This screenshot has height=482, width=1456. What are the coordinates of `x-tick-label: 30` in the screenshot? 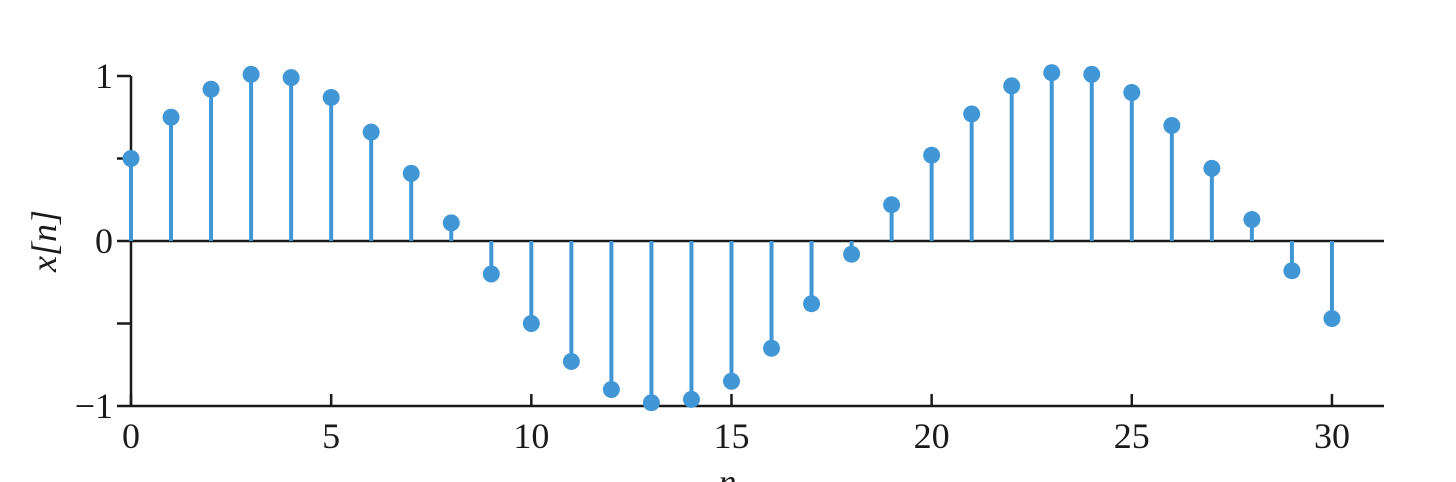 It's located at (1332, 436).